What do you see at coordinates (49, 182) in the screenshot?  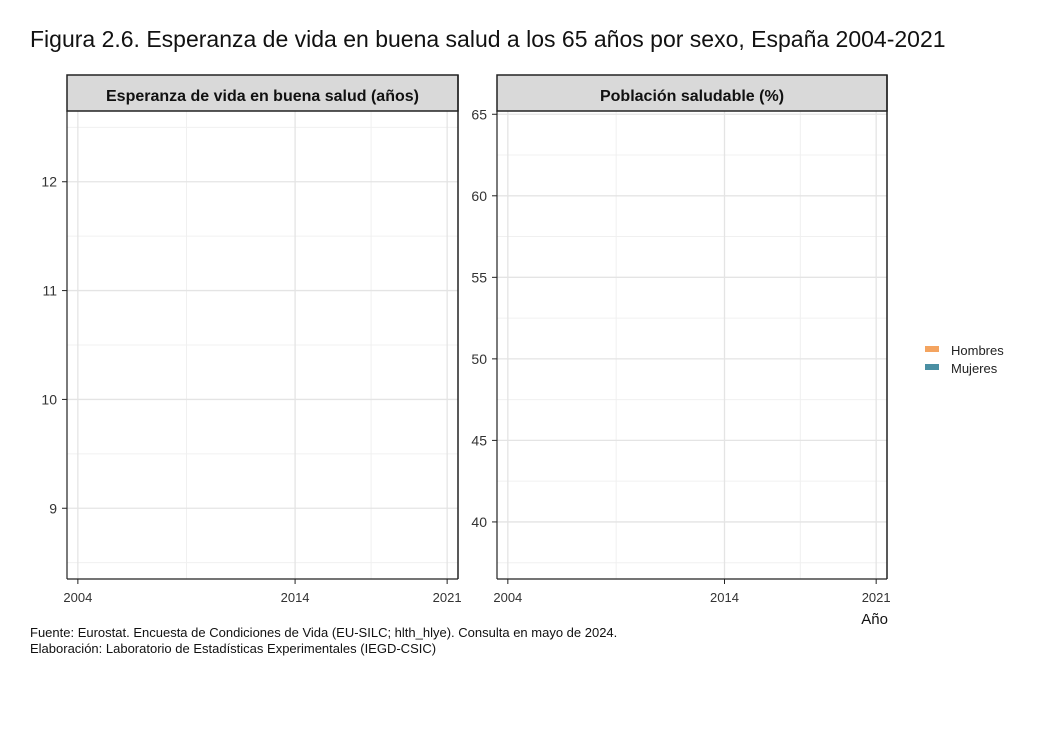 I see `y-tick-label: 12` at bounding box center [49, 182].